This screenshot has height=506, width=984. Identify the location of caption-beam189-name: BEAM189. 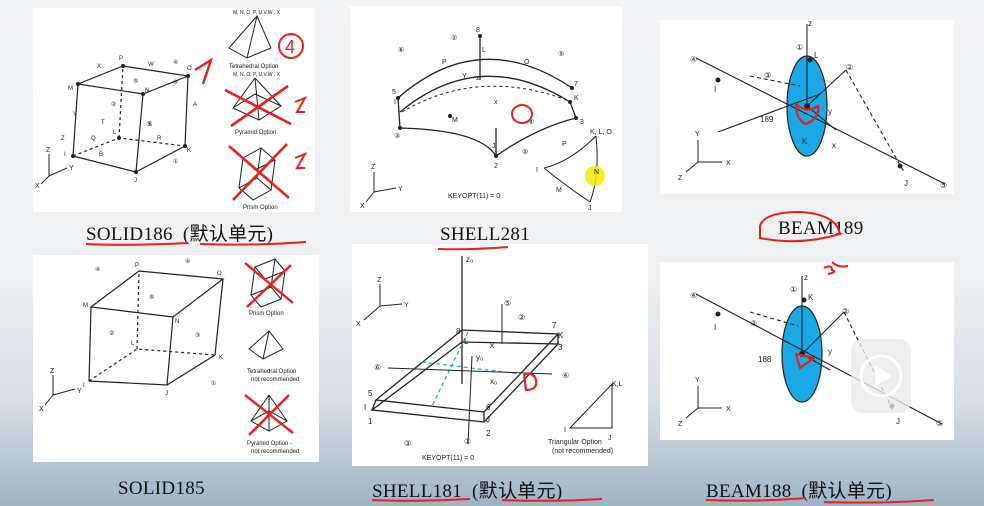
(821, 228).